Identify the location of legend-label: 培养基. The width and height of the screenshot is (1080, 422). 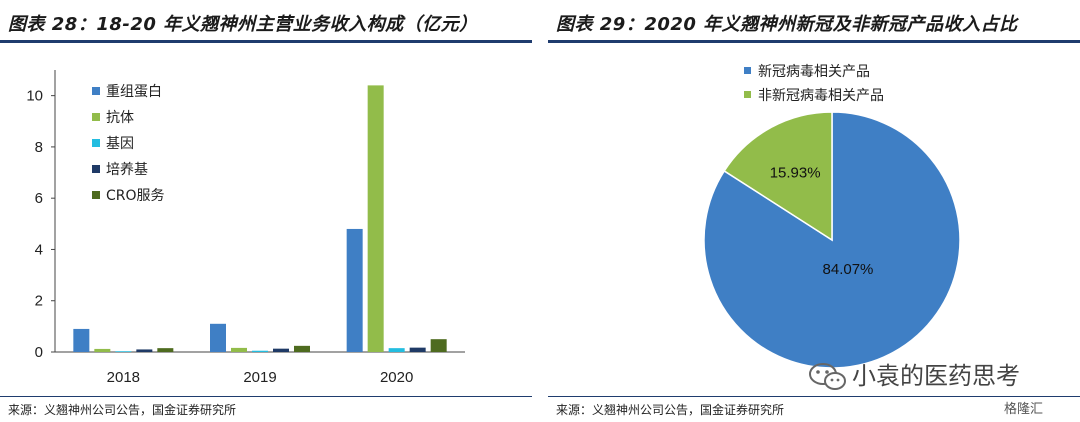
(127, 169).